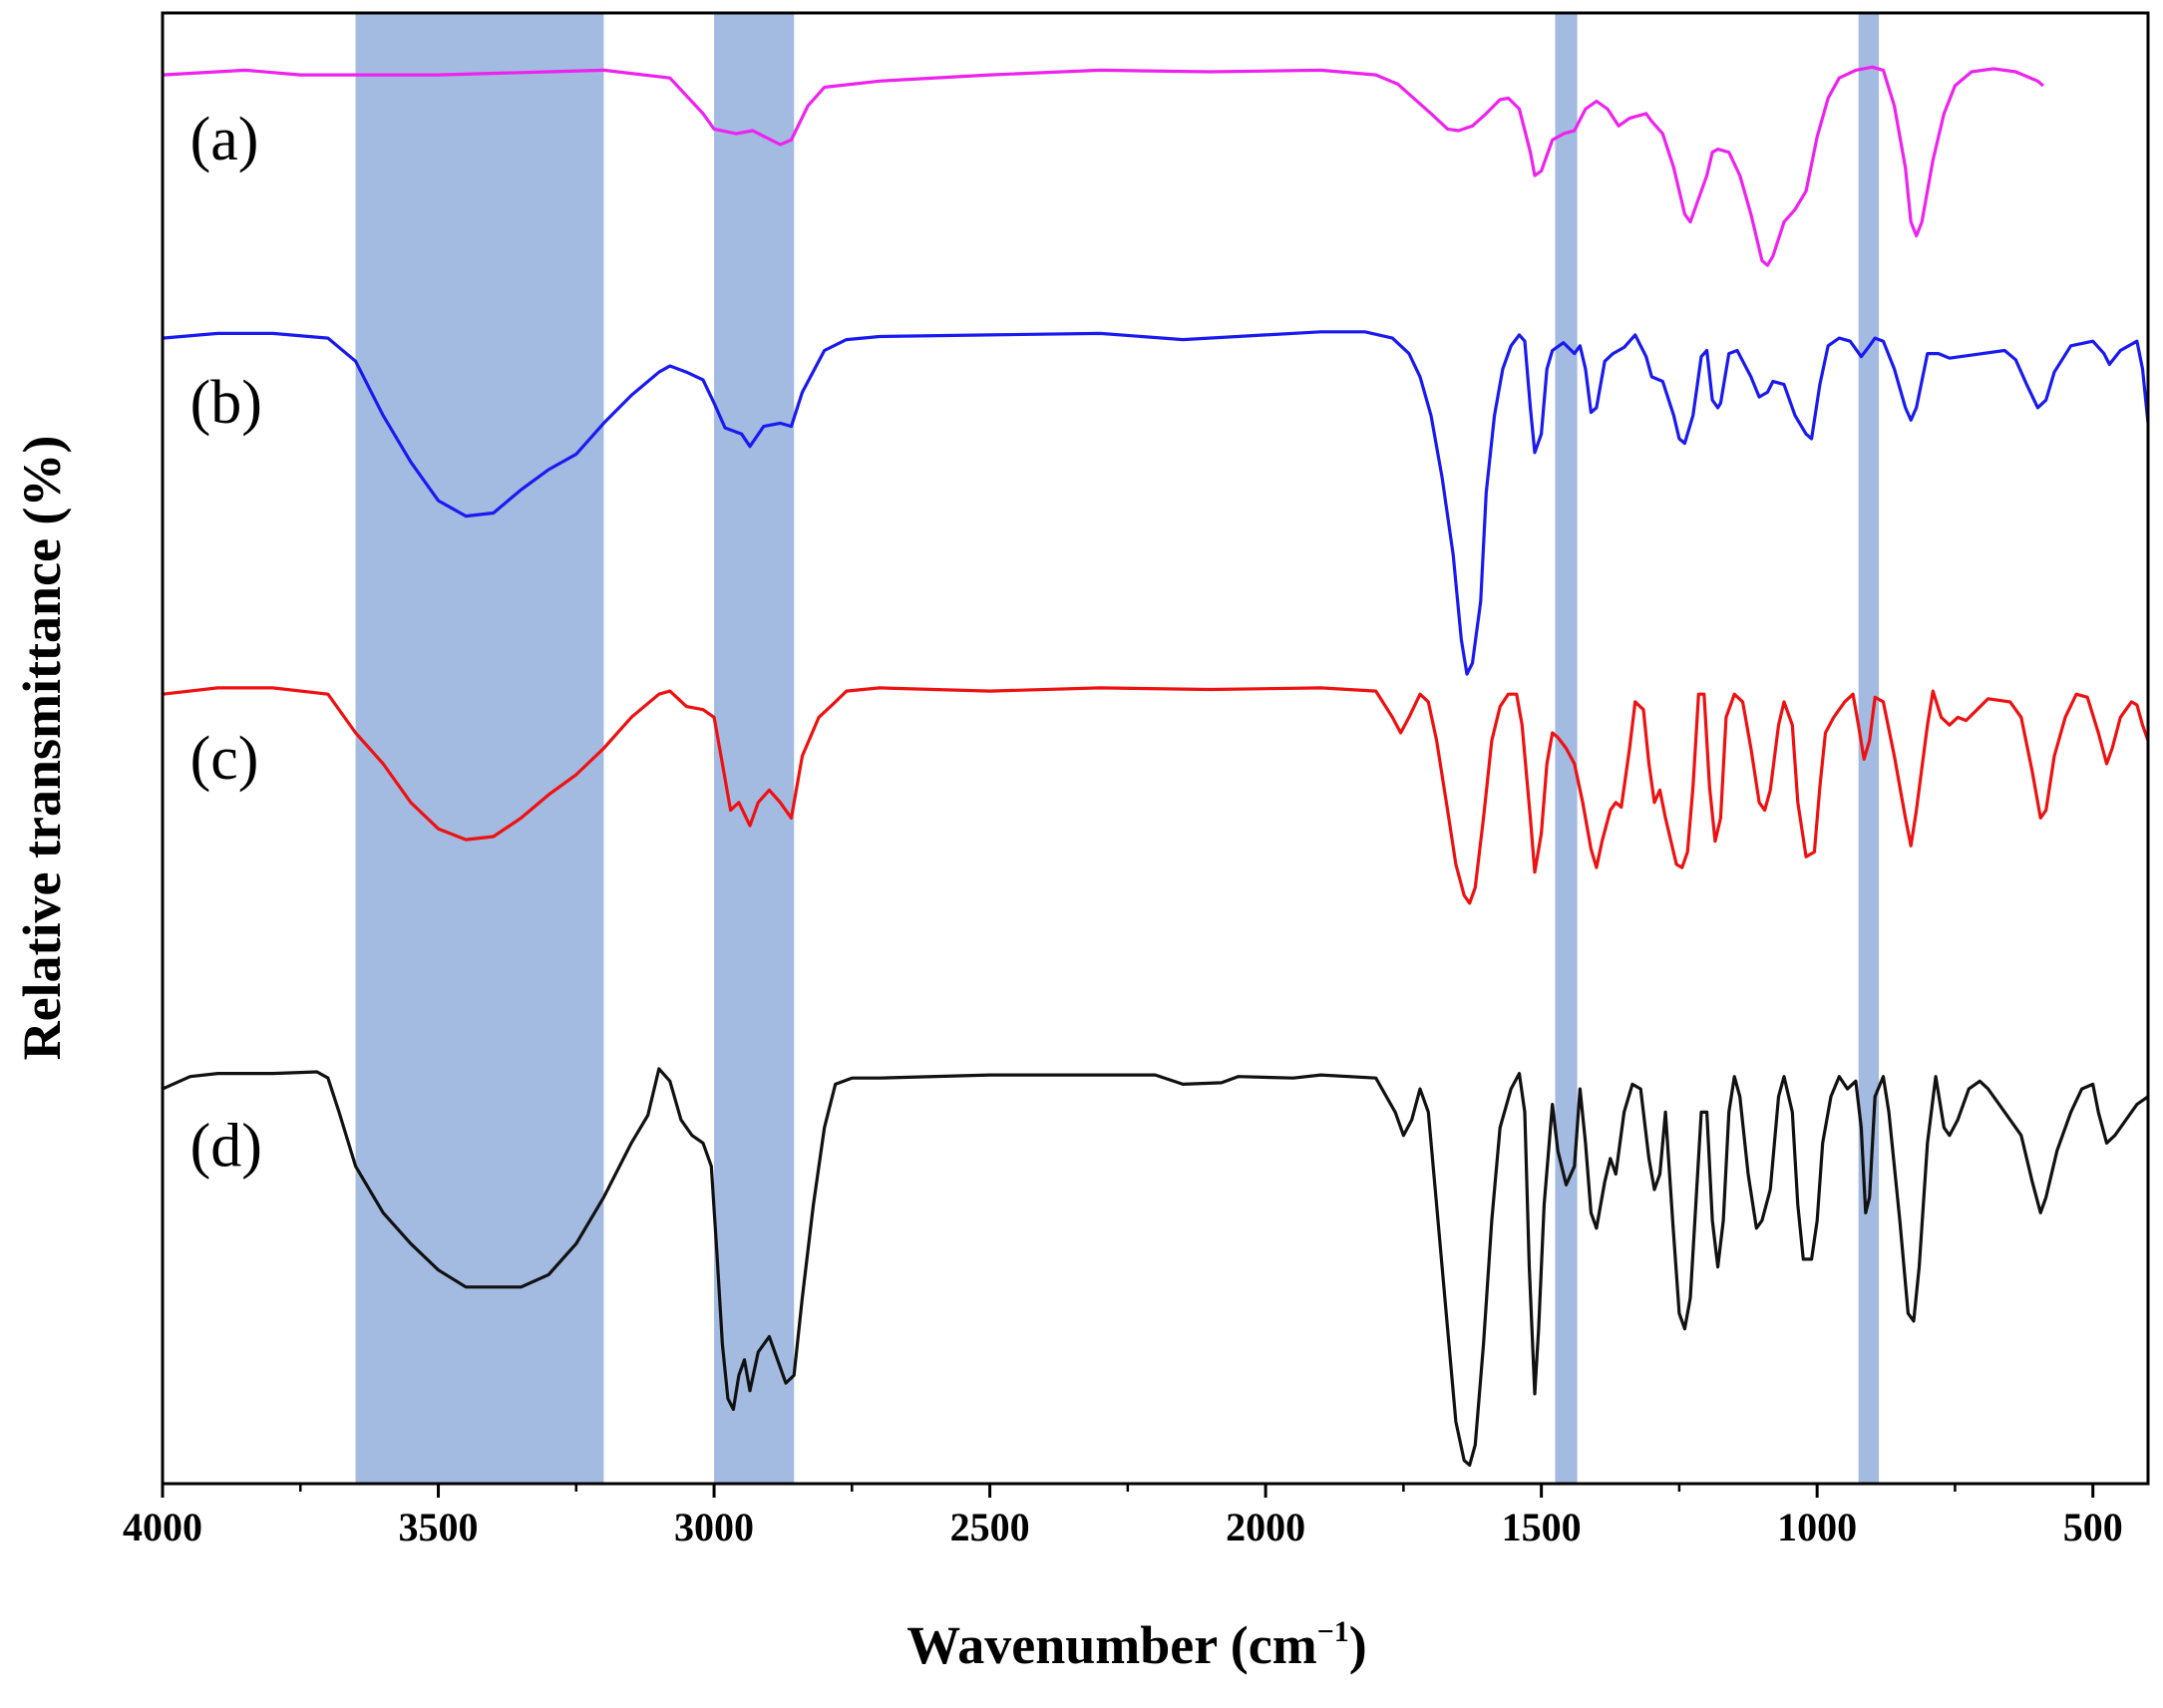  Describe the element at coordinates (1817, 1527) in the screenshot. I see `x-tick-label-1000: 1000` at that location.